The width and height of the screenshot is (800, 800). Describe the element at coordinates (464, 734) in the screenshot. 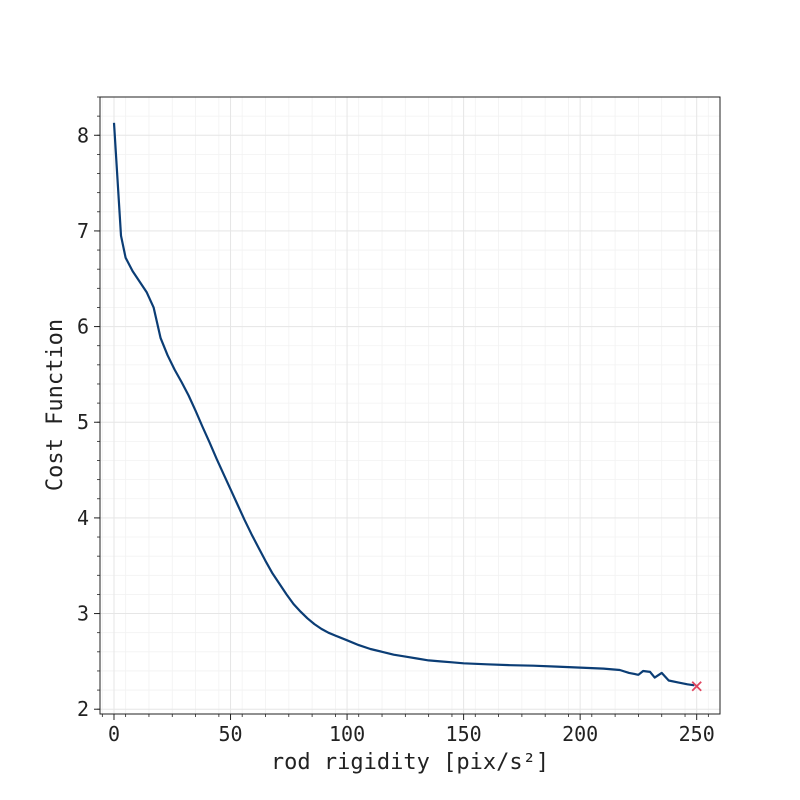

I see `x-tick-label: 150` at that location.